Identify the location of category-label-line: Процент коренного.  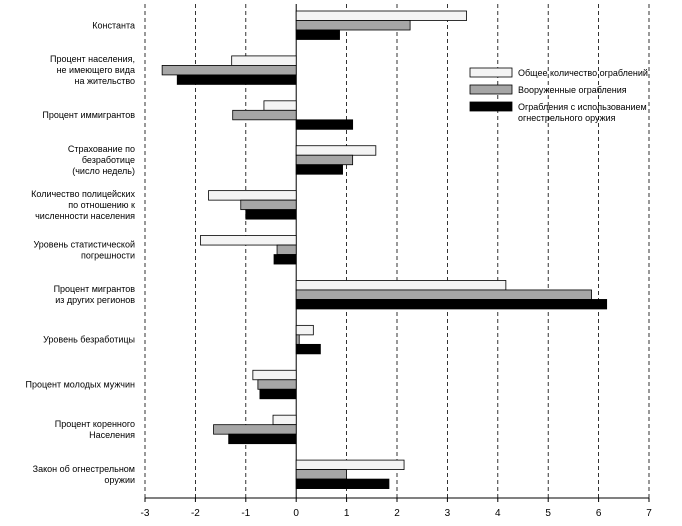
(95, 424).